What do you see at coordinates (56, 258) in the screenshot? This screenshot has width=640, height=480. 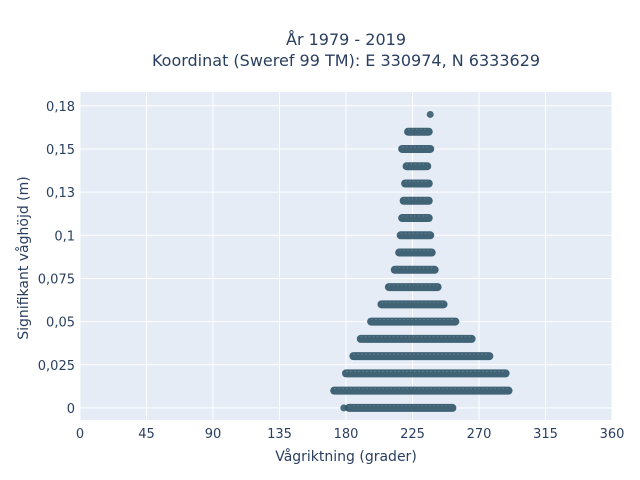 I see `y-tick-labels: 0 0,025 0,05 0,075 0,1 0,13 0,15 0,18` at bounding box center [56, 258].